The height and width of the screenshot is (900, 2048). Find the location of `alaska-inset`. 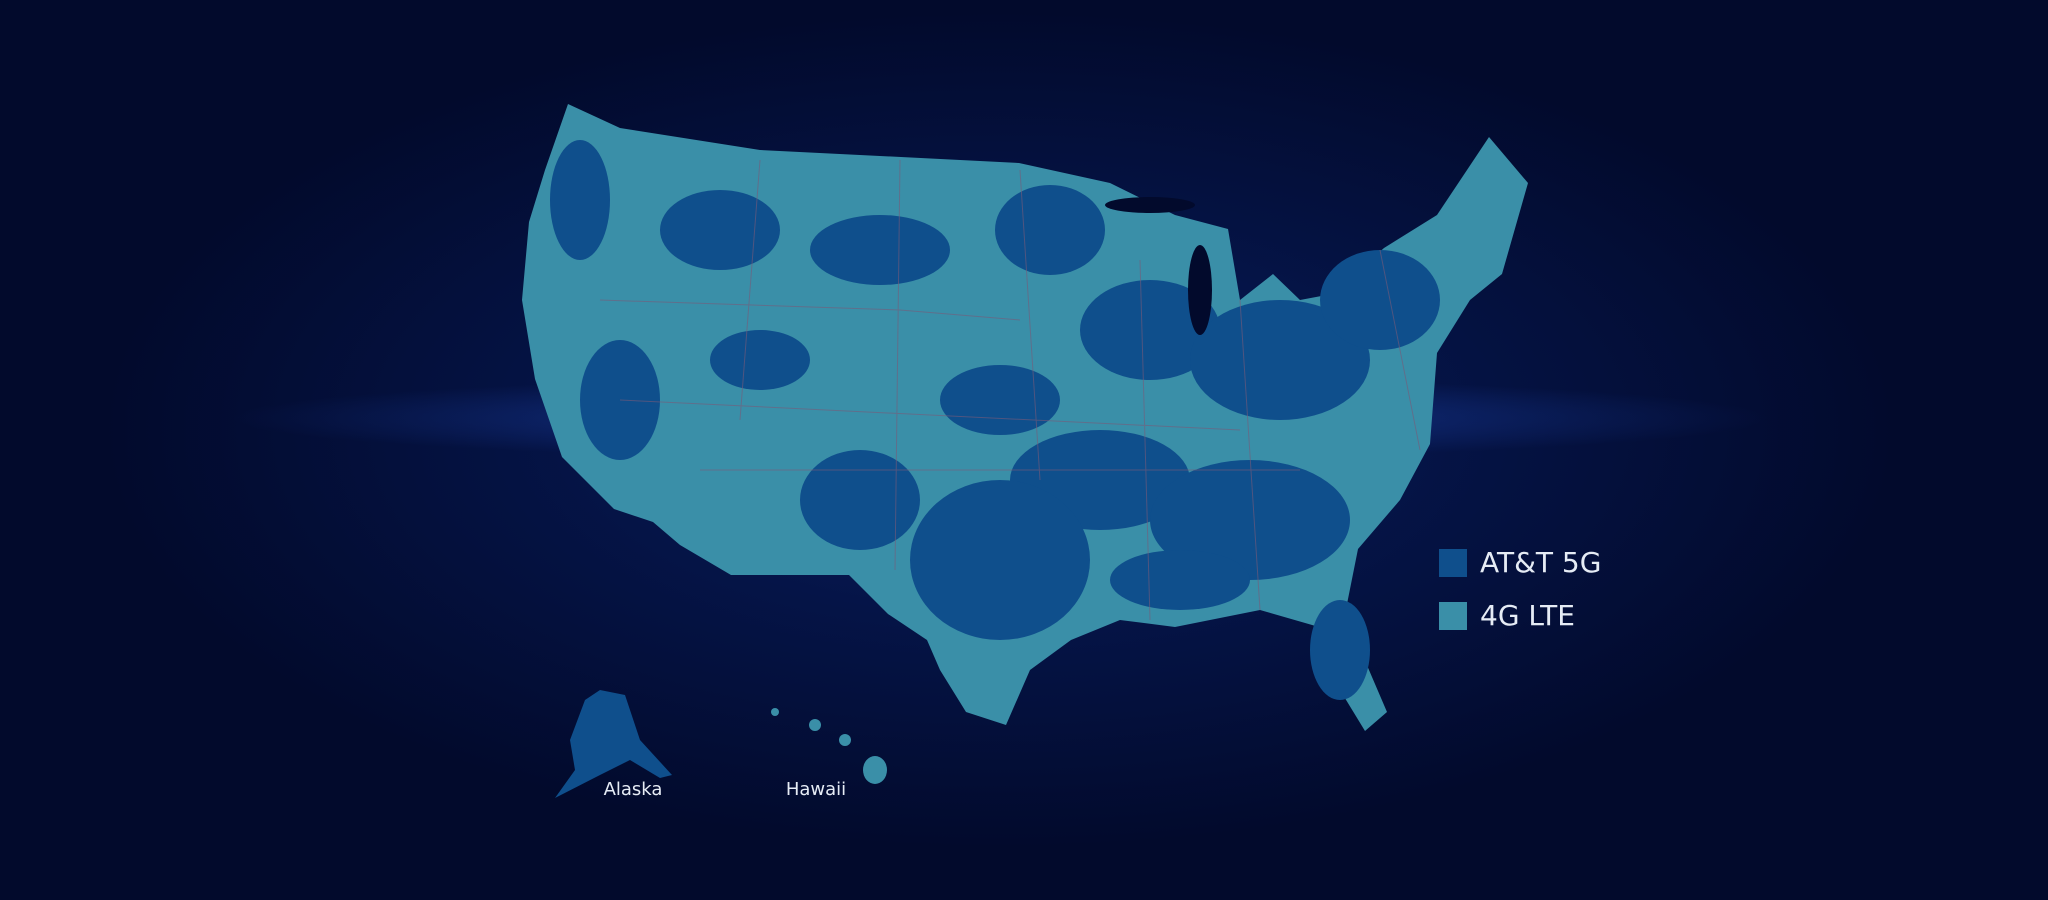

alaska-inset is located at coordinates (613, 744).